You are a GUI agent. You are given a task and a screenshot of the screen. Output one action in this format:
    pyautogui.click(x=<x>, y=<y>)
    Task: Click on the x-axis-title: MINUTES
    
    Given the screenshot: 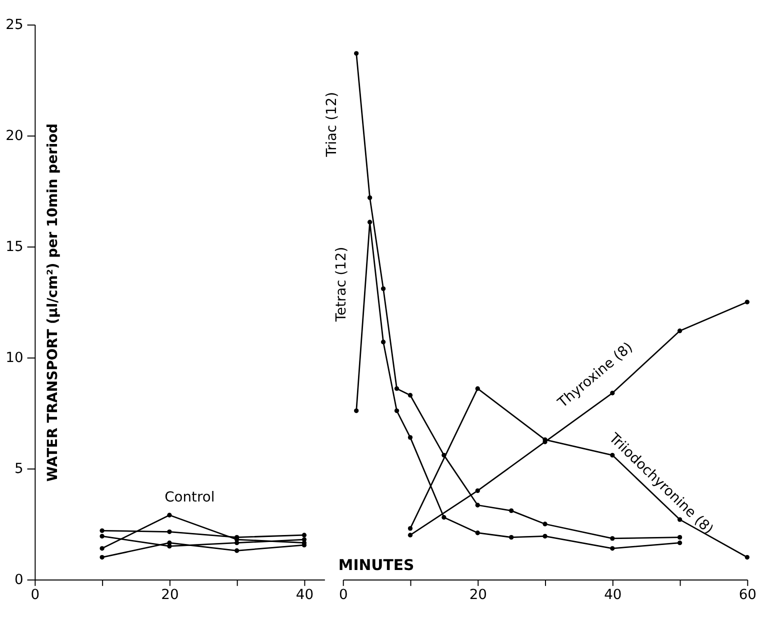 What is the action you would take?
    pyautogui.click(x=376, y=565)
    